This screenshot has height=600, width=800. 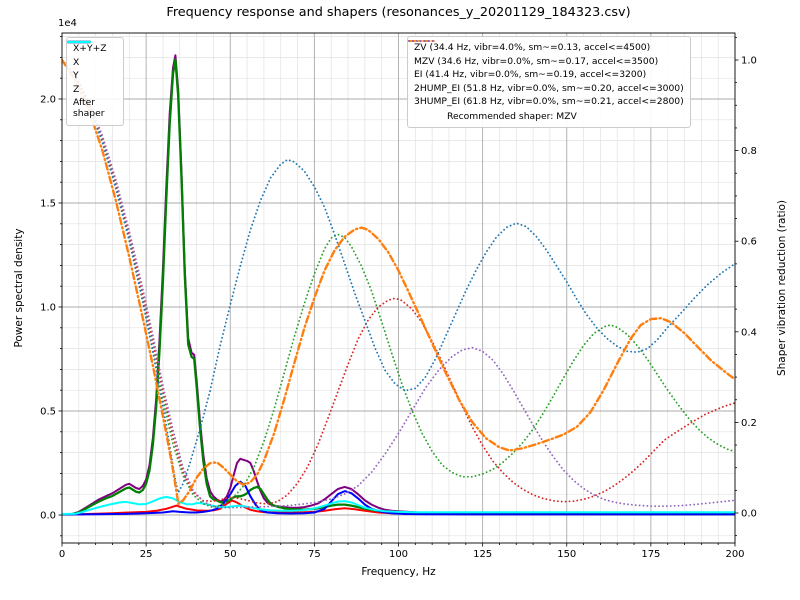 I want to click on y-right-tick-label: 0.6, so click(x=749, y=242).